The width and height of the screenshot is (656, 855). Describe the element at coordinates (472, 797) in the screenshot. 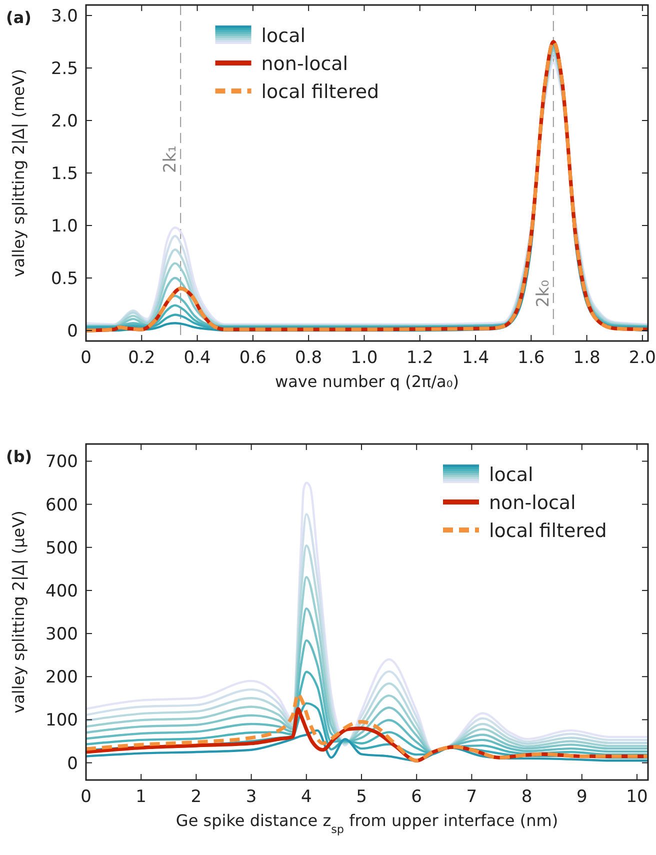

I see `x-tick-label: 7` at that location.